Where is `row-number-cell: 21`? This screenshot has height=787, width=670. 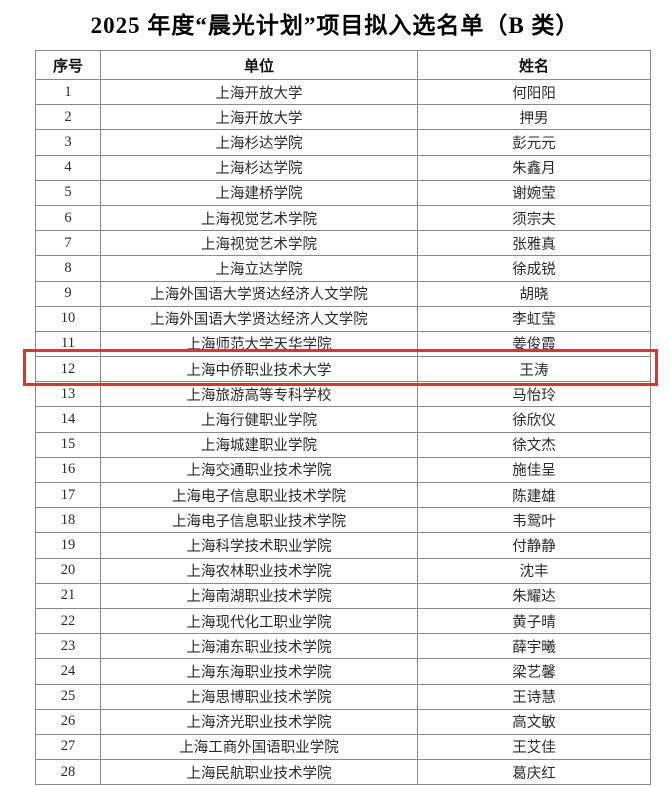 row-number-cell: 21 is located at coordinates (68, 595).